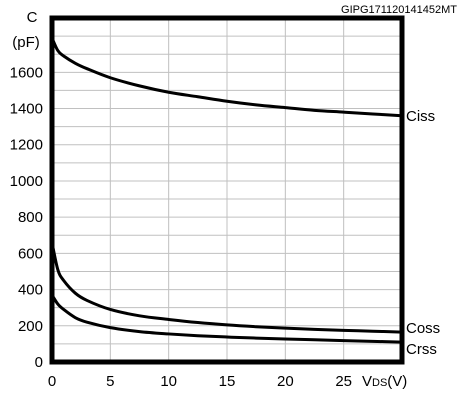 The width and height of the screenshot is (461, 394). Describe the element at coordinates (26, 145) in the screenshot. I see `y-tick-label: 1200` at that location.